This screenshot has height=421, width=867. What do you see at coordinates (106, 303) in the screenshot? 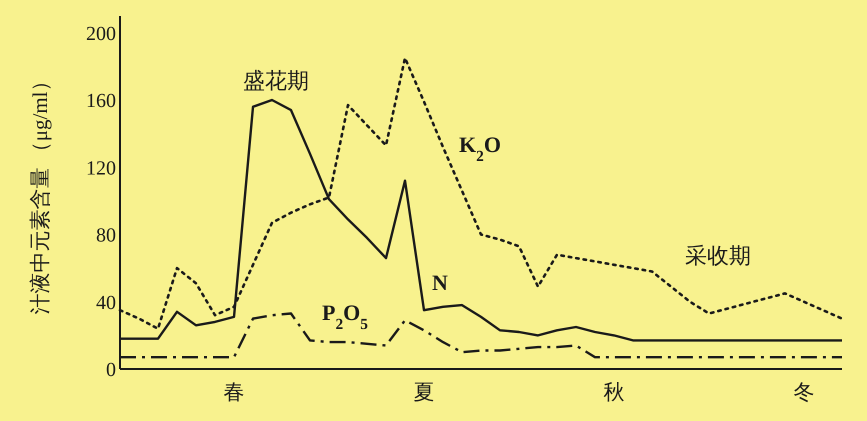
I see `y-tick-label: 40` at bounding box center [106, 303].